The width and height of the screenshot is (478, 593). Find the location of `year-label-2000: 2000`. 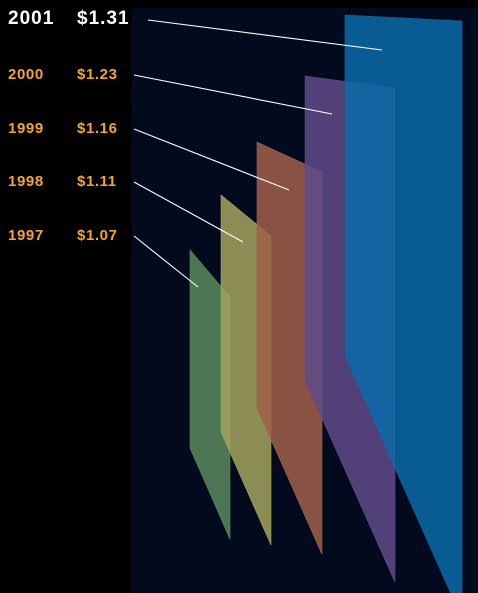

year-label-2000: 2000 is located at coordinates (26, 74).